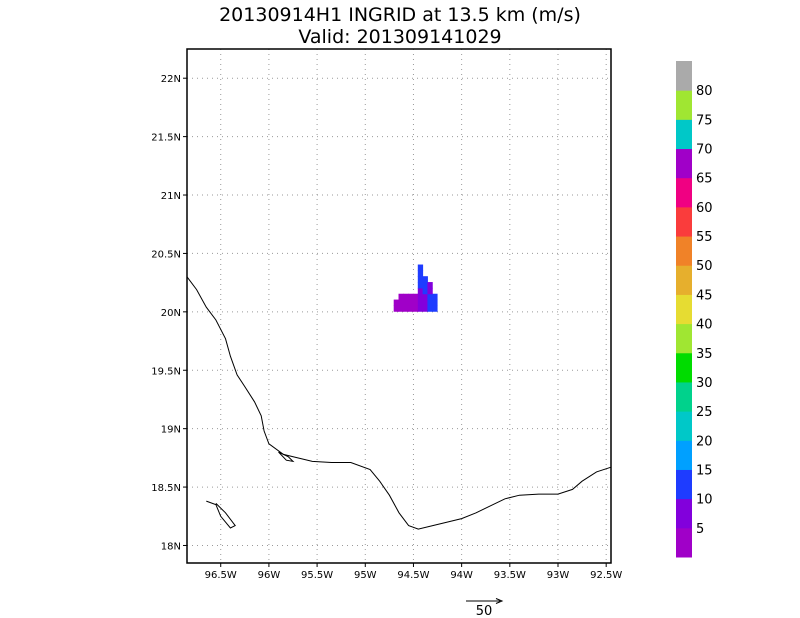 This screenshot has width=800, height=618. What do you see at coordinates (171, 546) in the screenshot?
I see `lat-tick-label: 18N` at bounding box center [171, 546].